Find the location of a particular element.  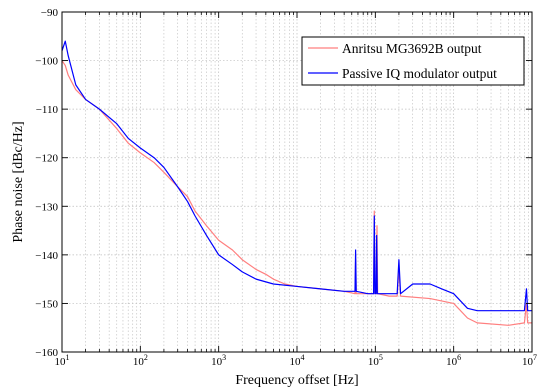

x-axis-label: Frequency offset [Hz] is located at coordinates (296, 380).